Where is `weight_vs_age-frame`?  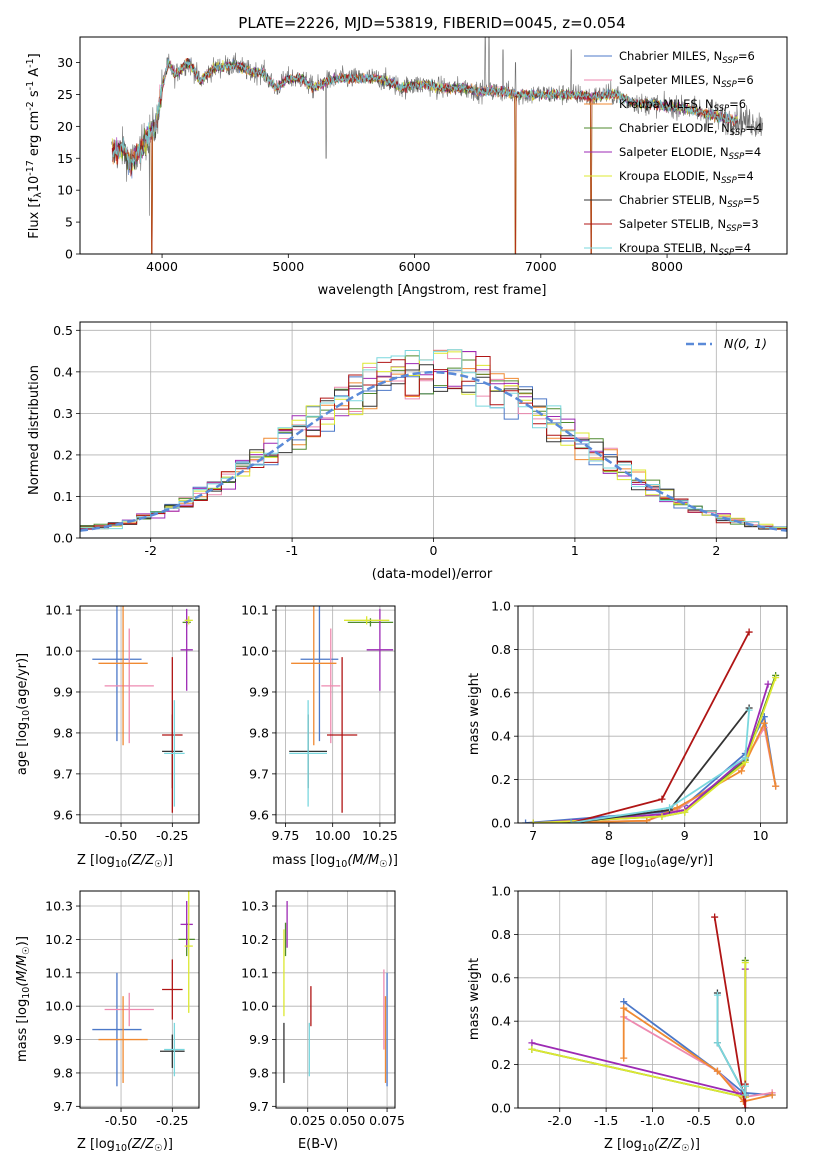 weight_vs_age-frame is located at coordinates (652, 714).